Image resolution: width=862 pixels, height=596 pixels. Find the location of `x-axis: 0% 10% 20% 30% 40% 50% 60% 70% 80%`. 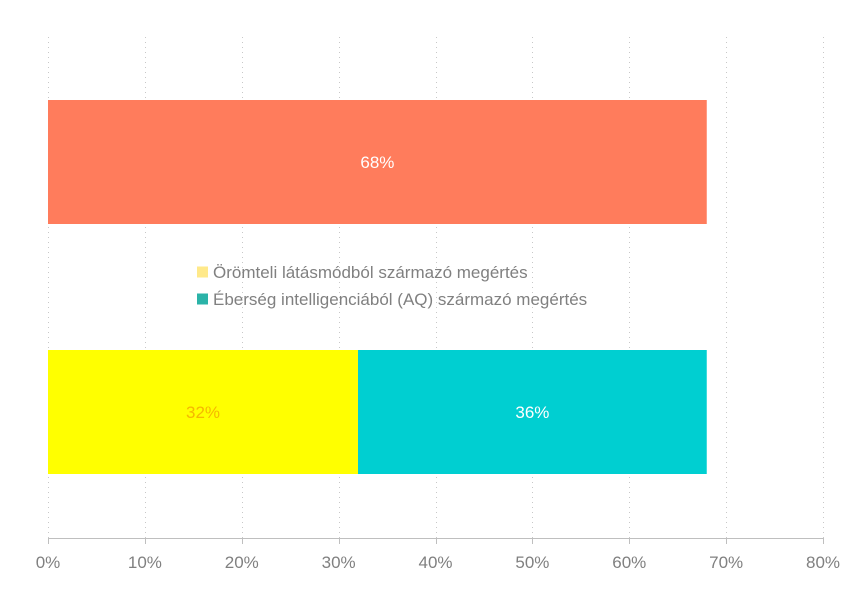

x-axis: 0% 10% 20% 30% 40% 50% 60% 70% 80% is located at coordinates (438, 555).